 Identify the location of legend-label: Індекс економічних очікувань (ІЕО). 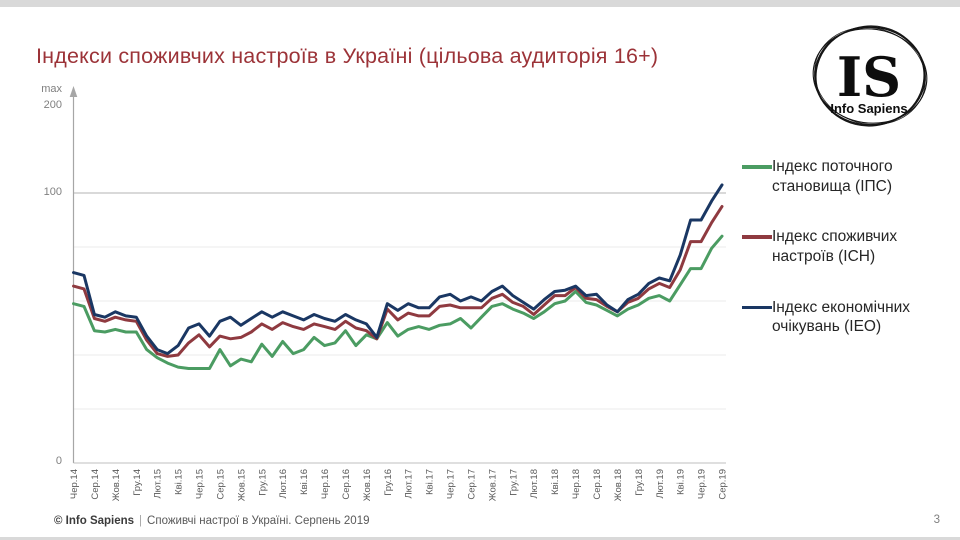
(841, 317).